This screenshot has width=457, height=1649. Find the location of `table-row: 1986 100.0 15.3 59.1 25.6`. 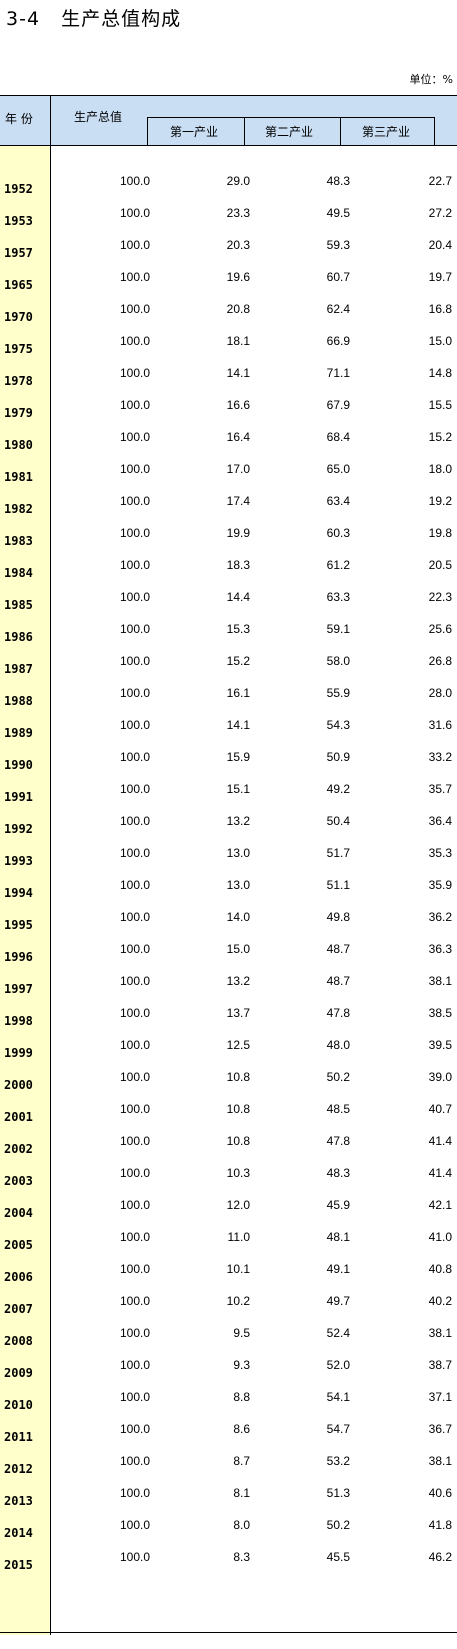

table-row: 1986 100.0 15.3 59.1 25.6 is located at coordinates (228, 637).